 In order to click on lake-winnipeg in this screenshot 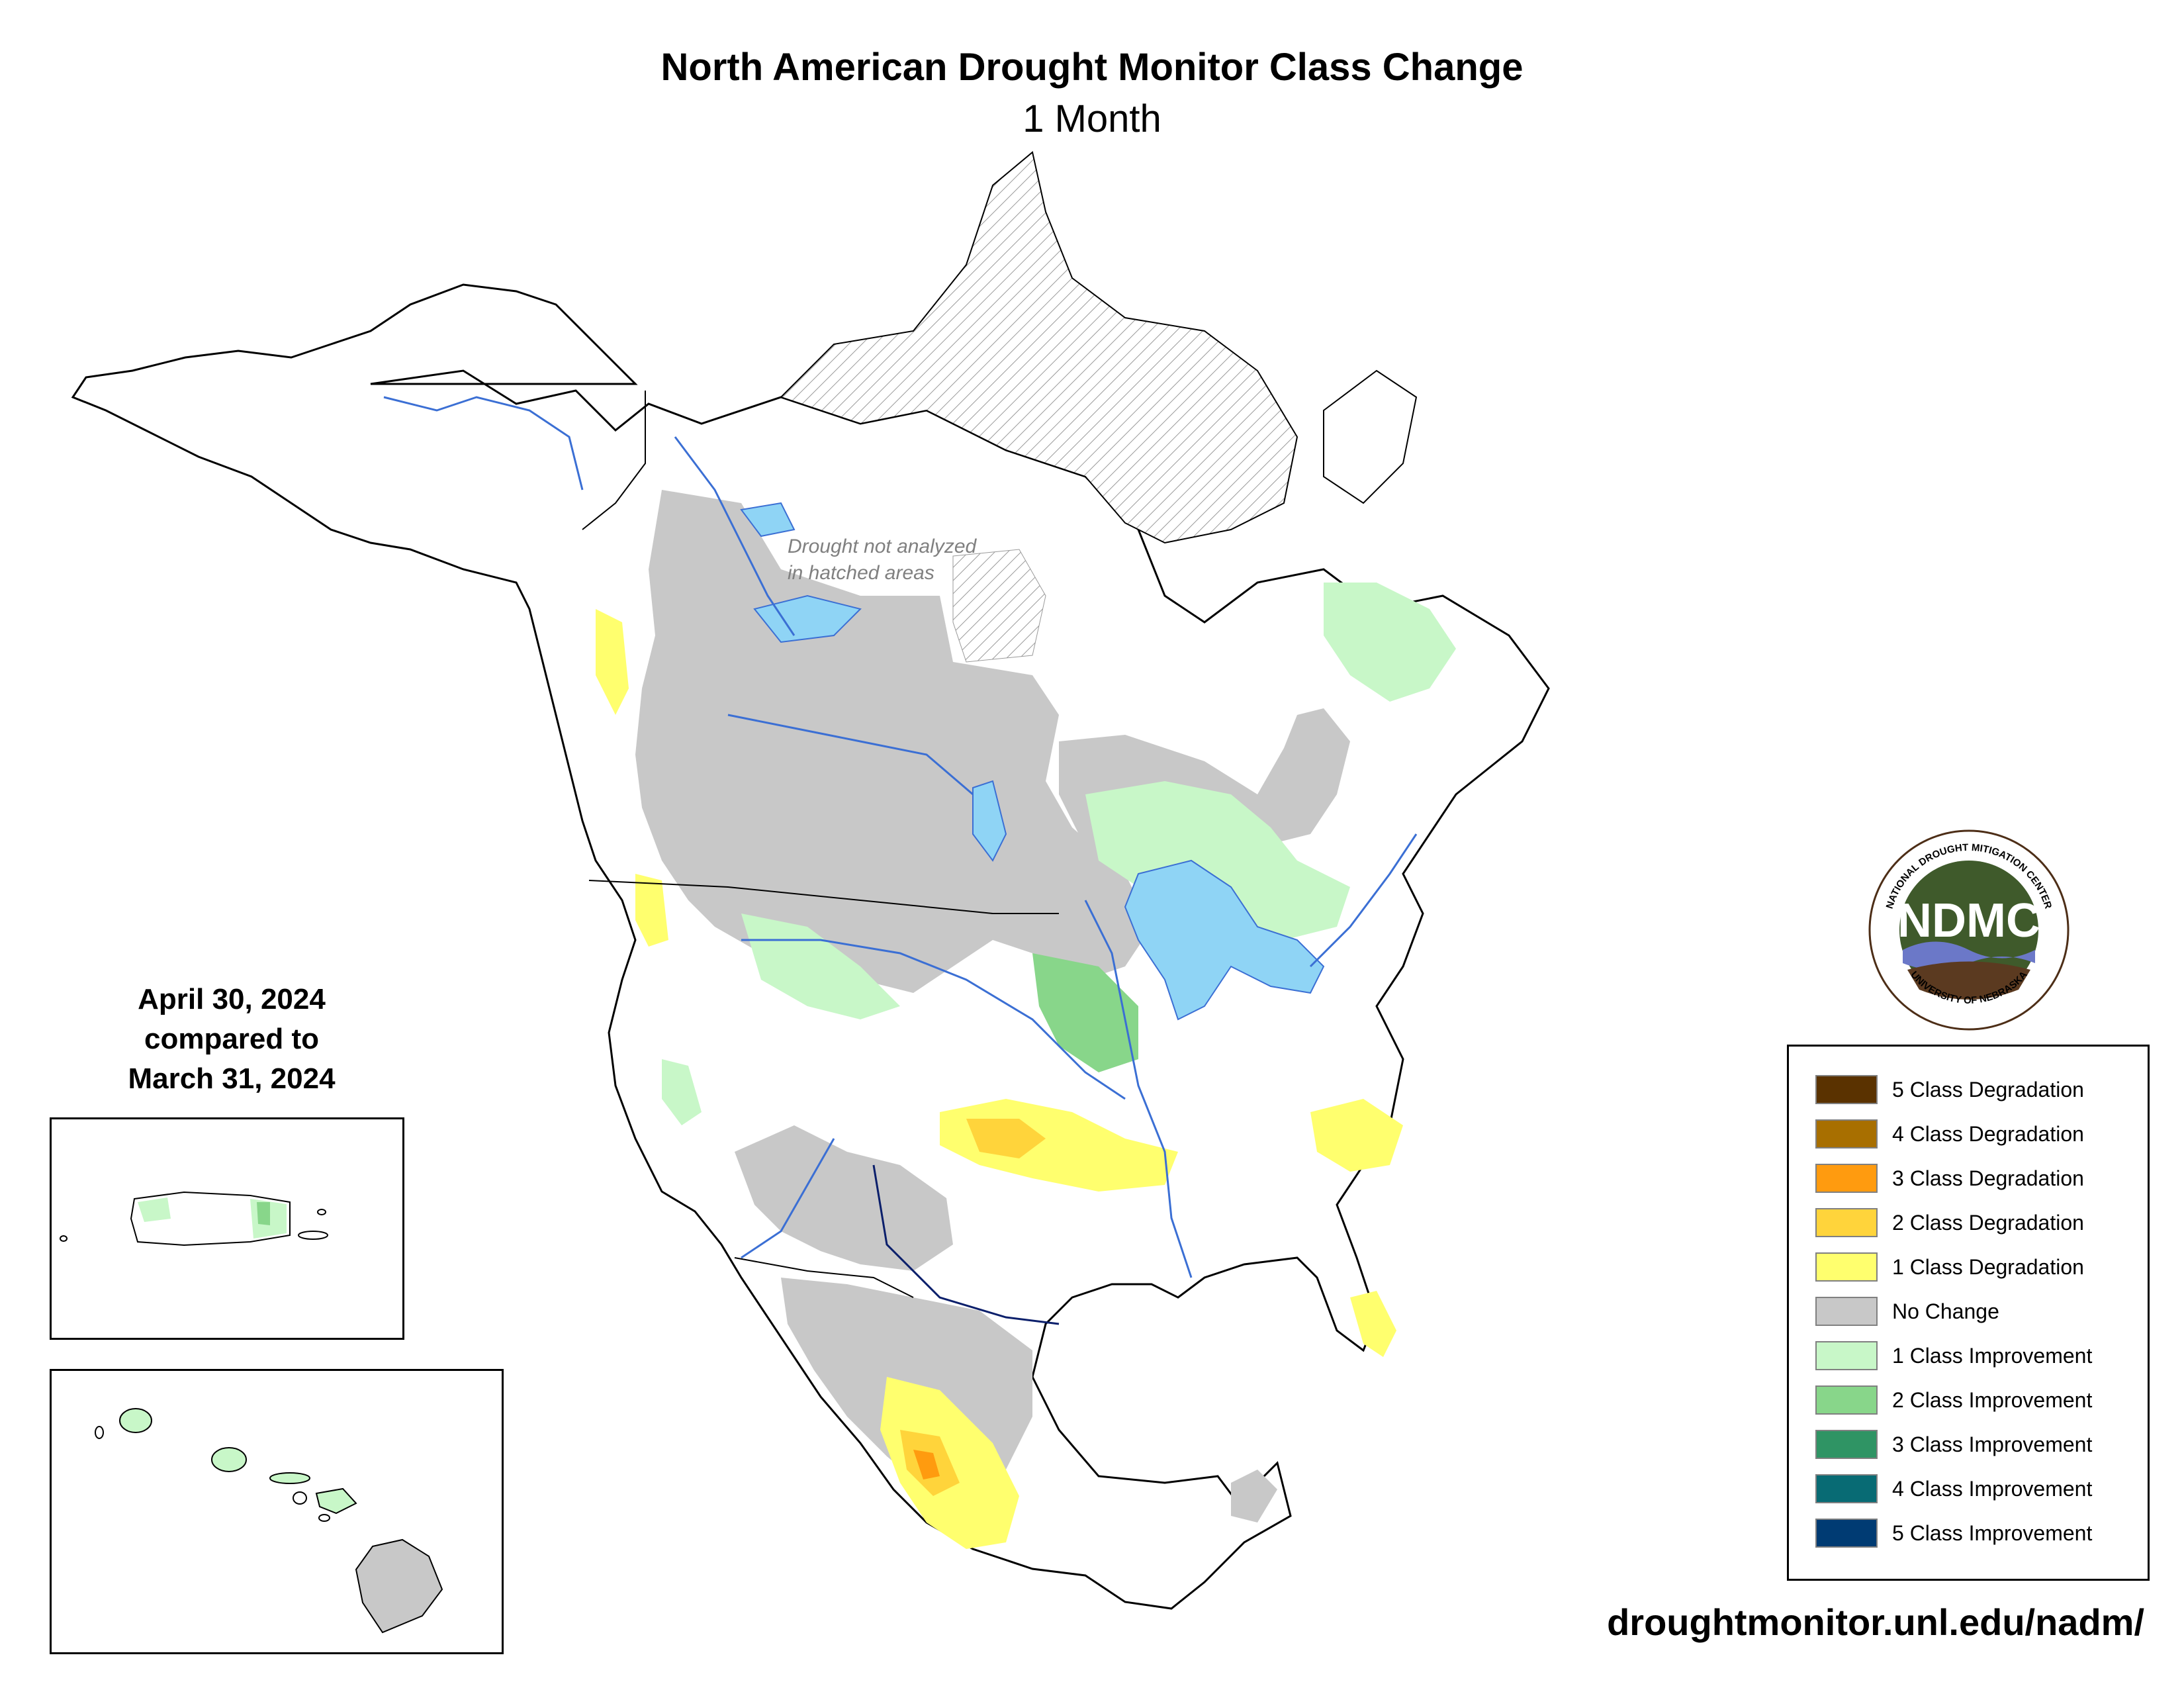, I will do `click(990, 821)`.